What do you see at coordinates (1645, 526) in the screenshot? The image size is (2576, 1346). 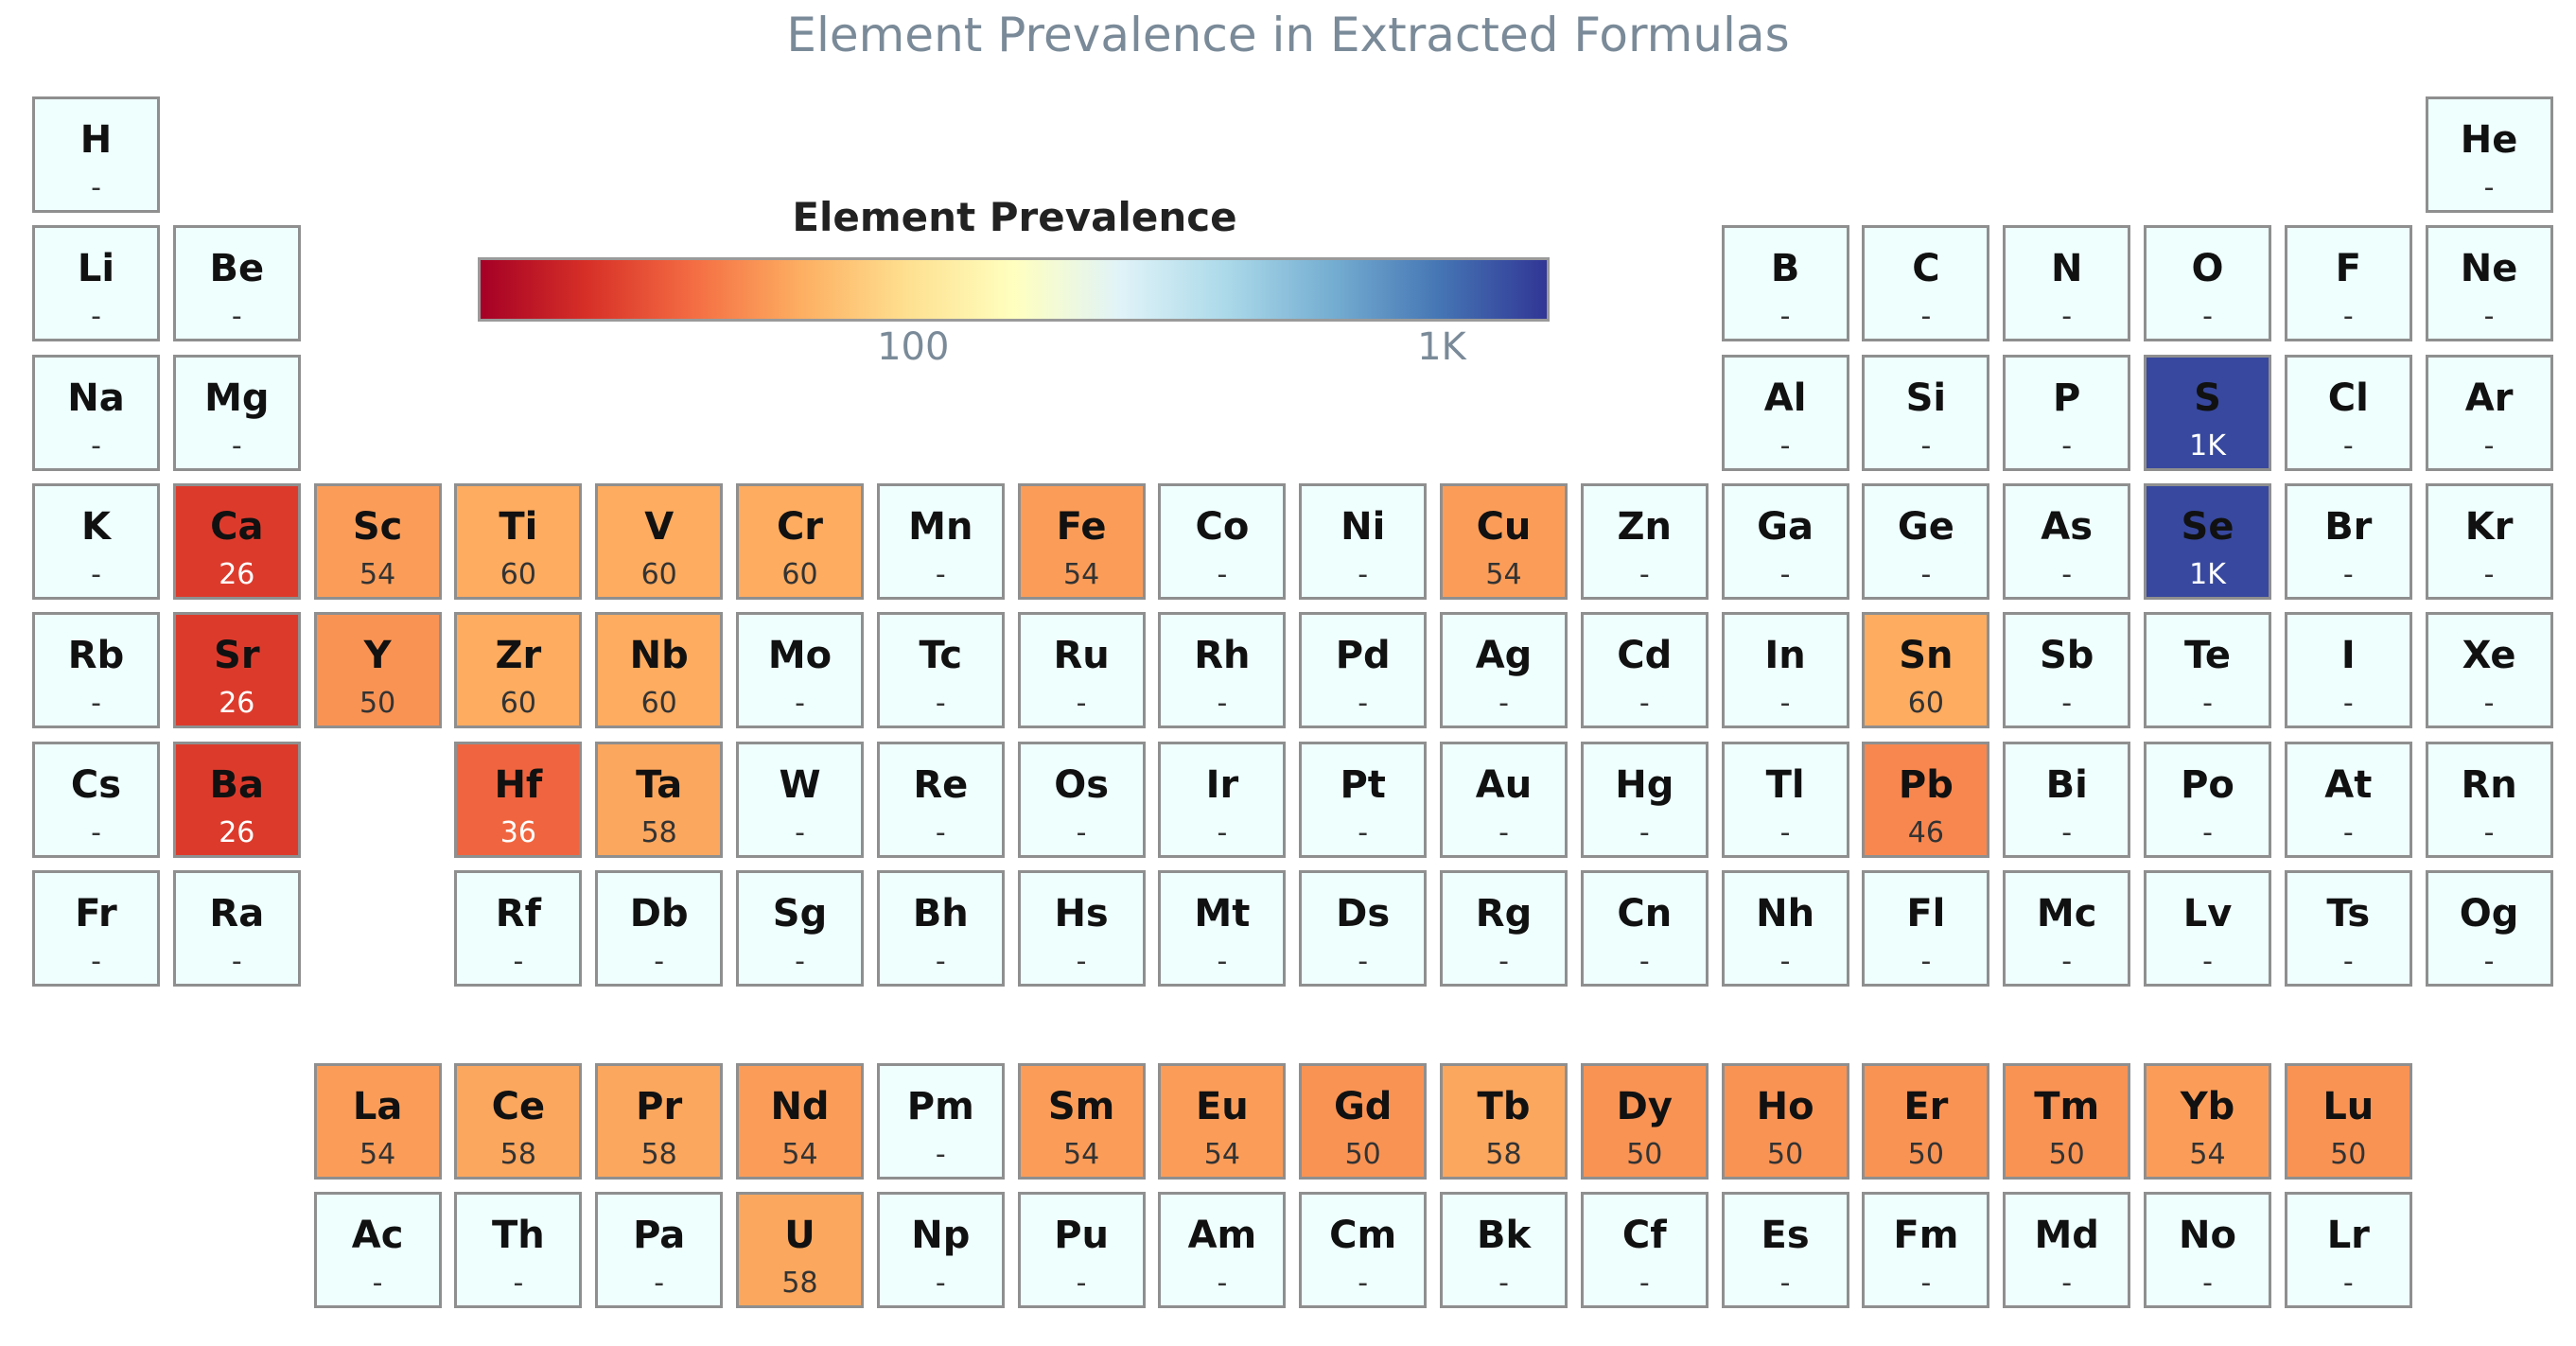 I see `element-symbol: Zn` at bounding box center [1645, 526].